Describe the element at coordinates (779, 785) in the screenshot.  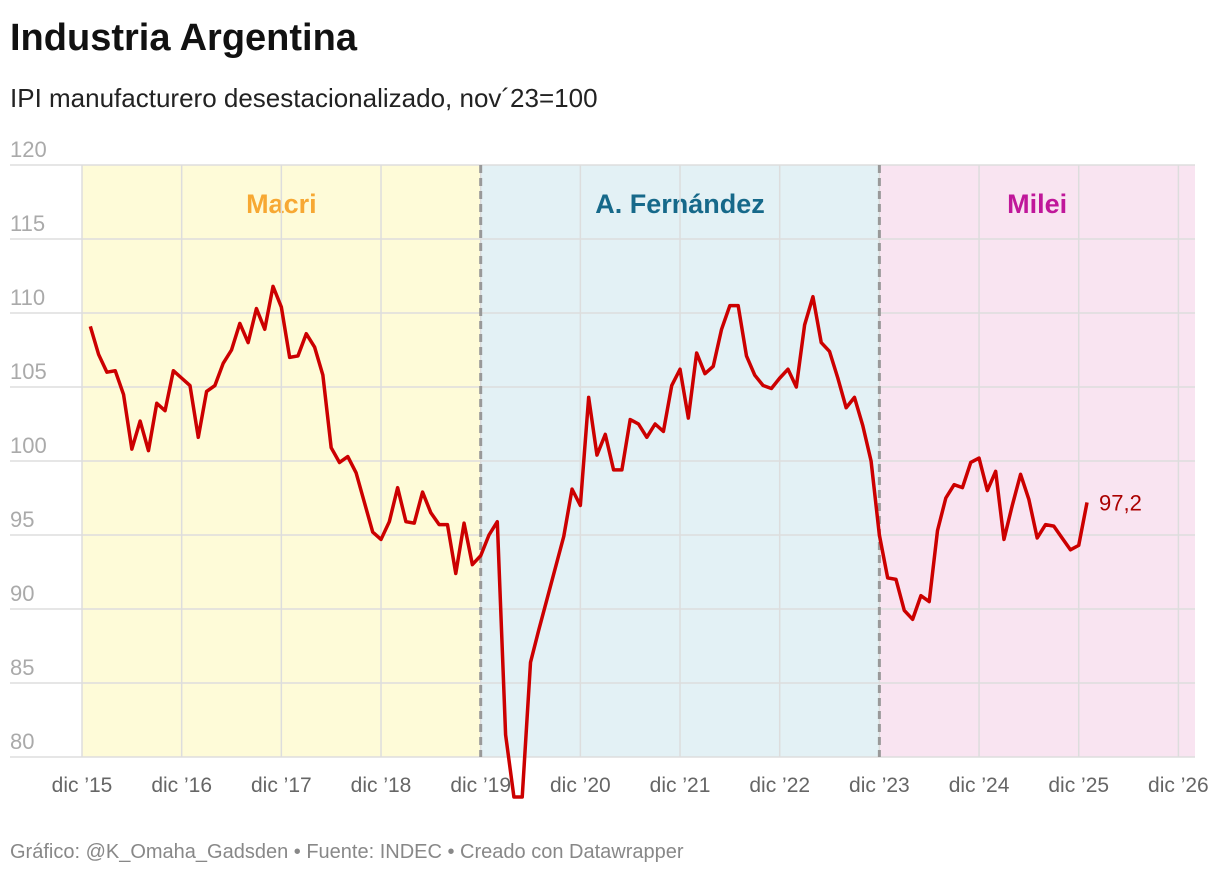
I see `x-tick-label: dic ’22` at that location.